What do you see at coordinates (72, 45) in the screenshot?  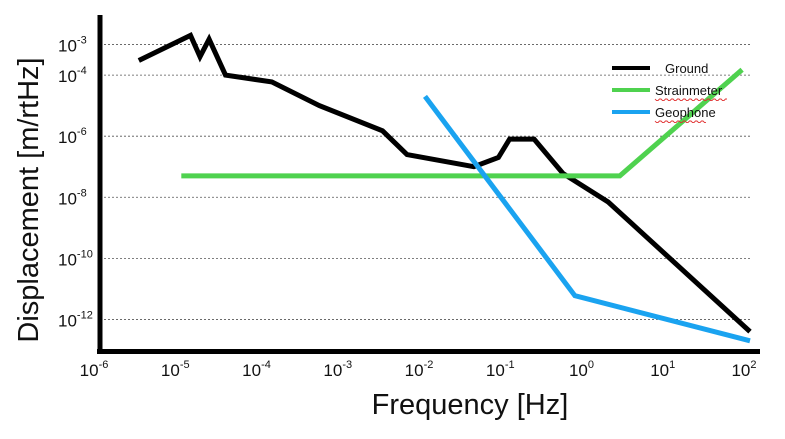 I see `y-tick-label-0: 10⁻³` at bounding box center [72, 45].